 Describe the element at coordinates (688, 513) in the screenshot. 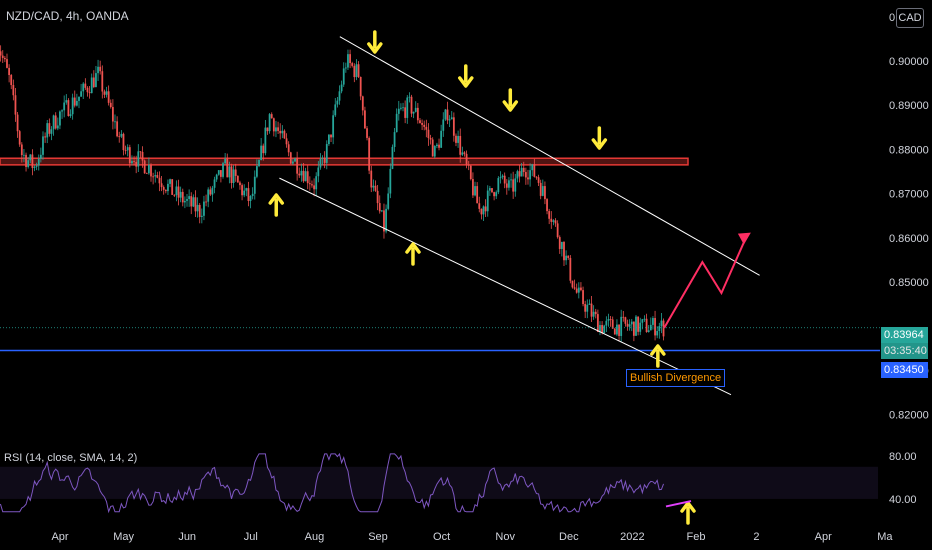

I see `rsi-up-arrow-marker` at that location.